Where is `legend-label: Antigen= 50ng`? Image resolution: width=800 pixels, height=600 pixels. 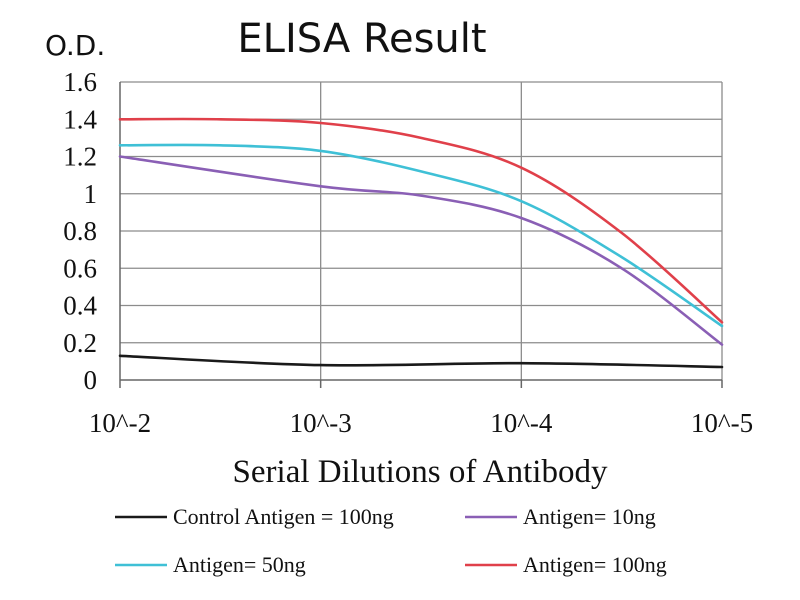
legend-label: Antigen= 50ng is located at coordinates (239, 564).